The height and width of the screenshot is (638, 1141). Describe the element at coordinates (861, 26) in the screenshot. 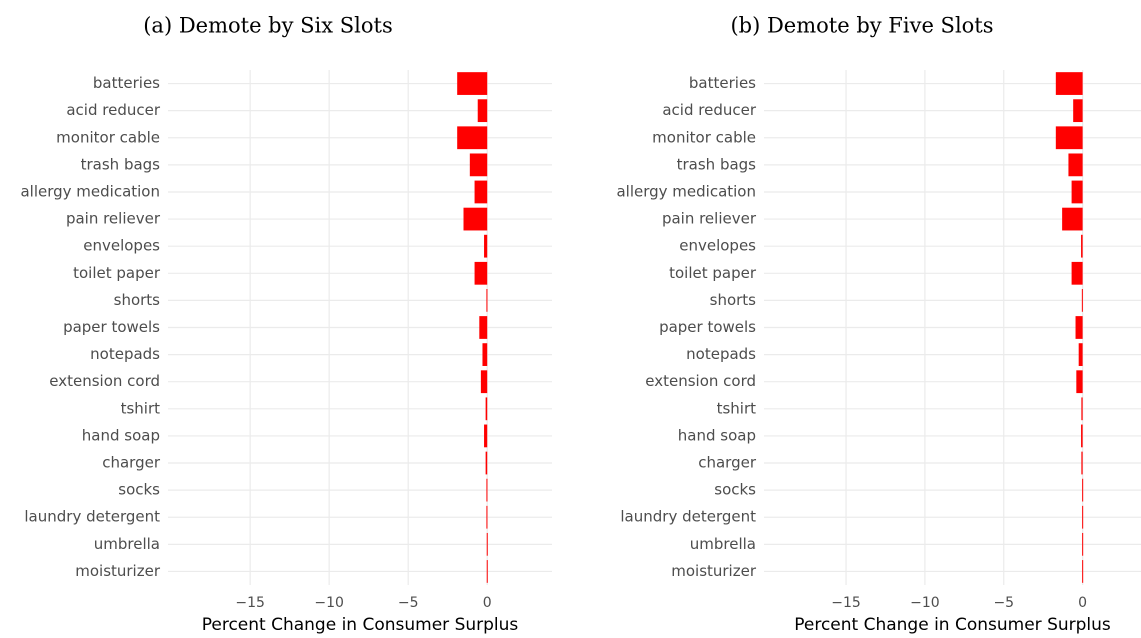

I see `panel-title: (b) Demote by Five Slots` at that location.